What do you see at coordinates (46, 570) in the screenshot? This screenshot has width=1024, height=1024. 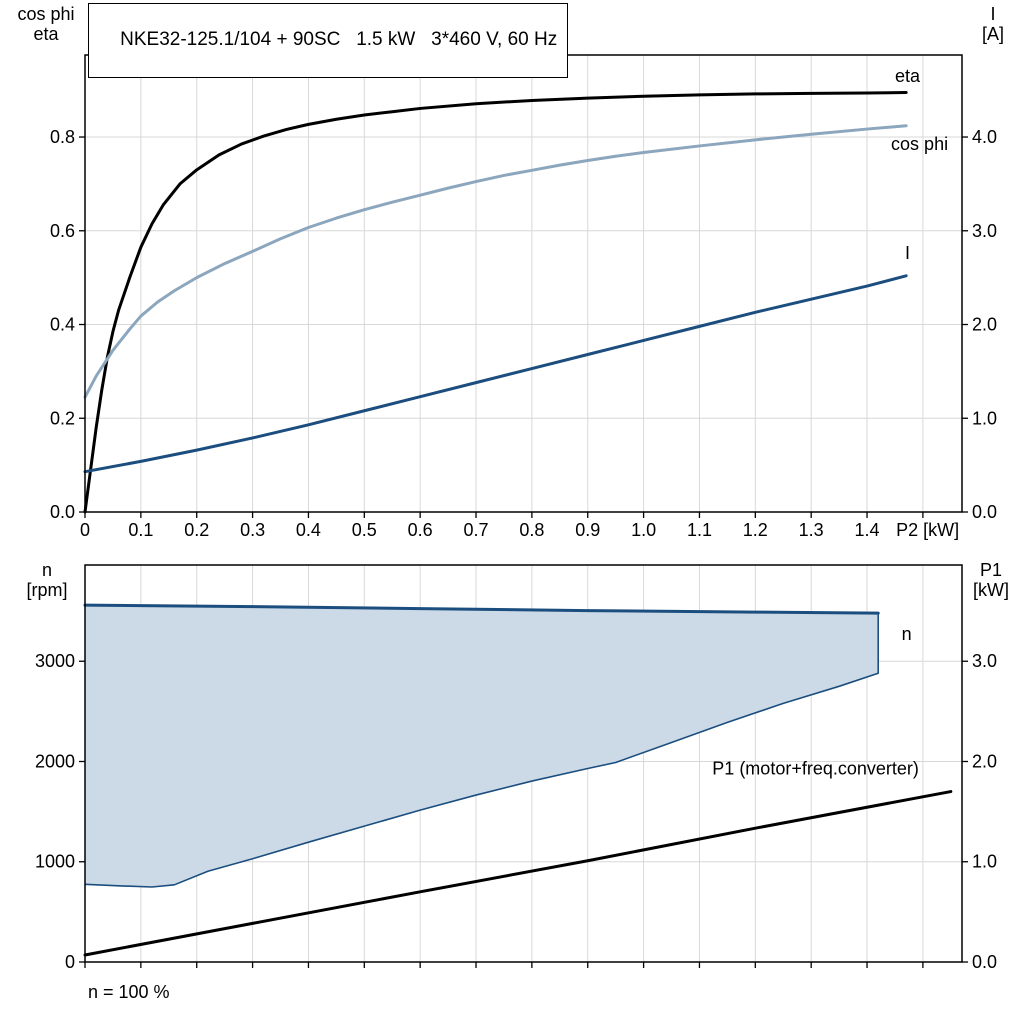 I see `lower-left-axis-title-line1: n` at bounding box center [46, 570].